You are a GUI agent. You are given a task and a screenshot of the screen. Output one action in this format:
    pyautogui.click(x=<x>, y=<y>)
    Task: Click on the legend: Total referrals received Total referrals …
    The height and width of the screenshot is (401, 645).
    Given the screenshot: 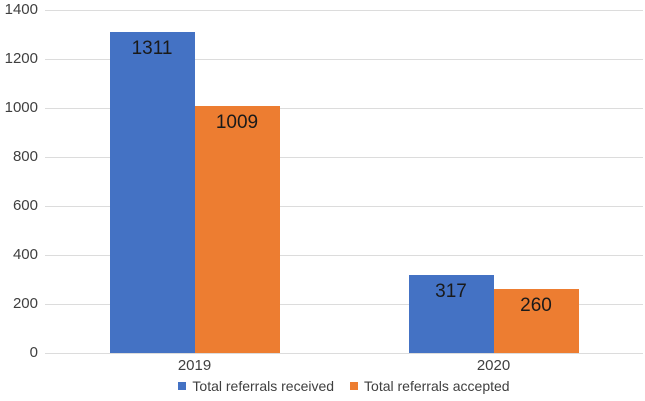 What is the action you would take?
    pyautogui.click(x=344, y=386)
    